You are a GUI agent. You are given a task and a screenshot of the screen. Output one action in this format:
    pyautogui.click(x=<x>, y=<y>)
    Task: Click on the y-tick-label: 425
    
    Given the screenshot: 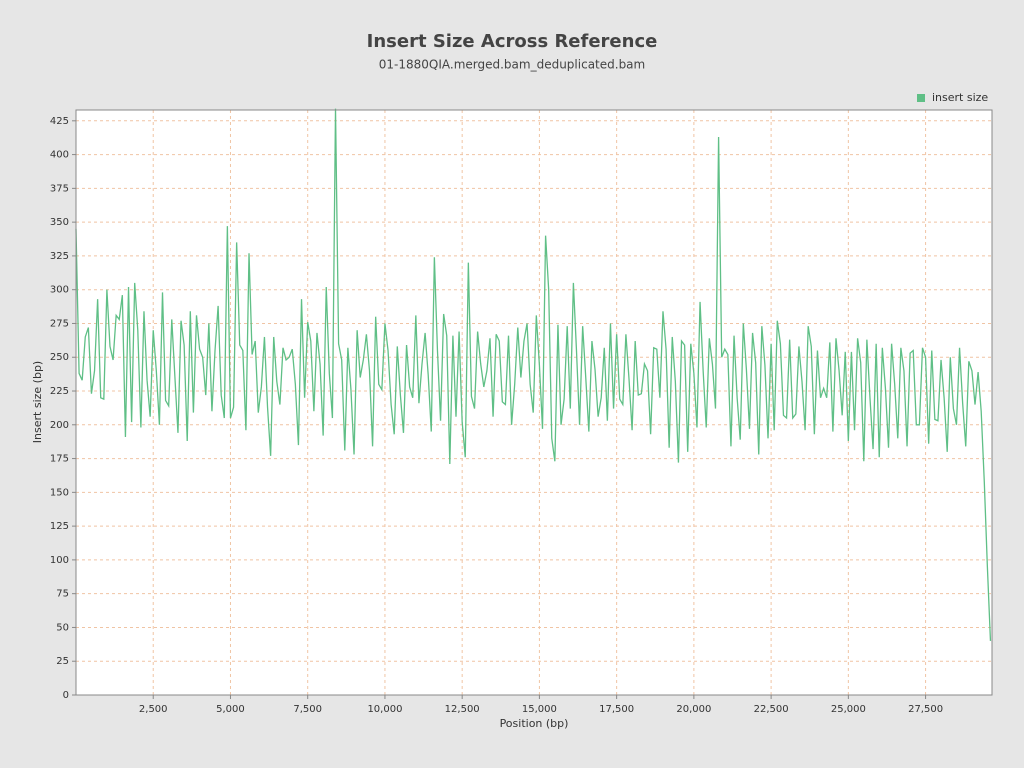 What is the action you would take?
    pyautogui.click(x=59, y=121)
    